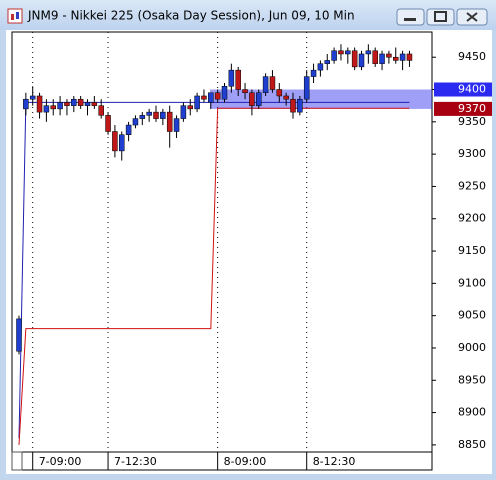 This screenshot has width=496, height=480. Describe the element at coordinates (410, 17) in the screenshot. I see `minimize-button` at that location.